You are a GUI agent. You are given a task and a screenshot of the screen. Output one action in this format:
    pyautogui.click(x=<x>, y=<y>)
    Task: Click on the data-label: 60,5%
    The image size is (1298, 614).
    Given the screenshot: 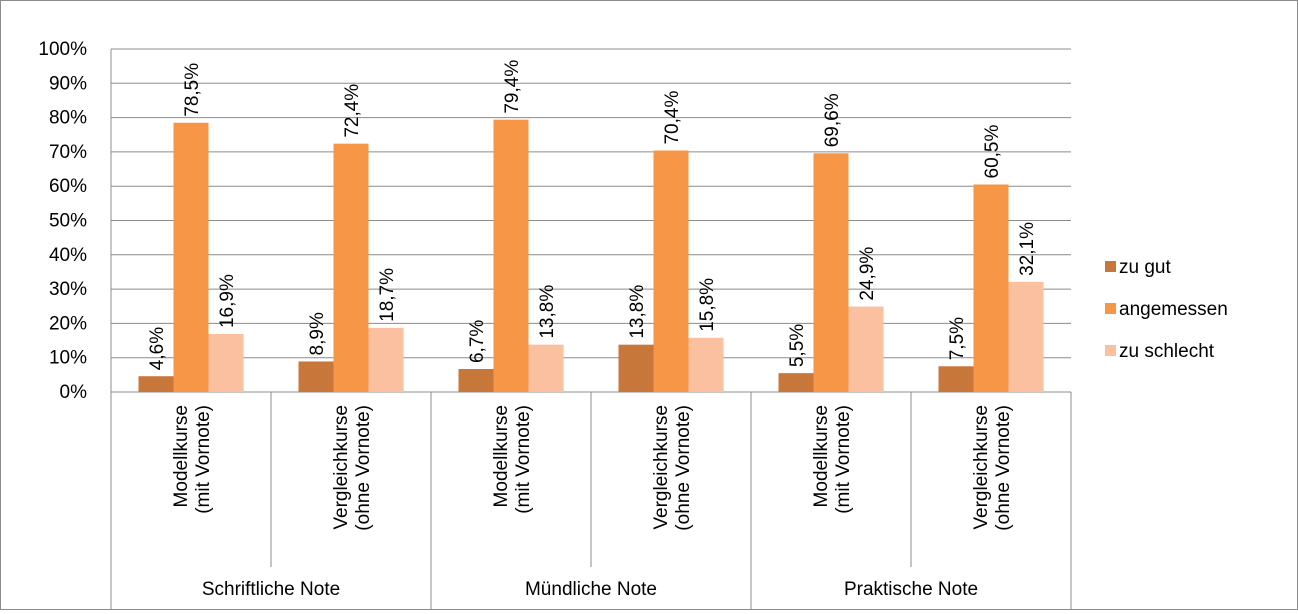 What is the action you would take?
    pyautogui.click(x=992, y=152)
    